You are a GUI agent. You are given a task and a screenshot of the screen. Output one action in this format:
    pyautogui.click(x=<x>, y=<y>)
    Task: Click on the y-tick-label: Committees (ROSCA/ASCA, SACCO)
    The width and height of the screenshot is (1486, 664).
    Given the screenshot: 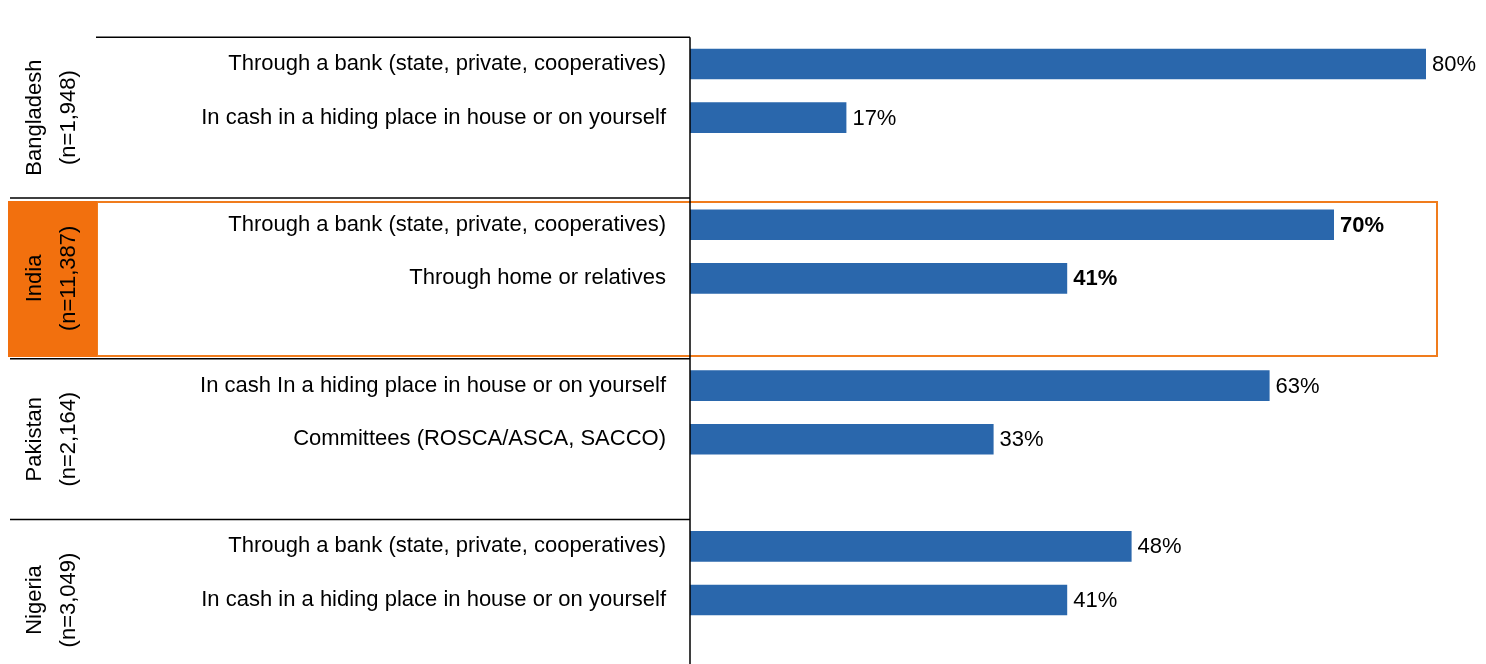 What is the action you would take?
    pyautogui.click(x=479, y=438)
    